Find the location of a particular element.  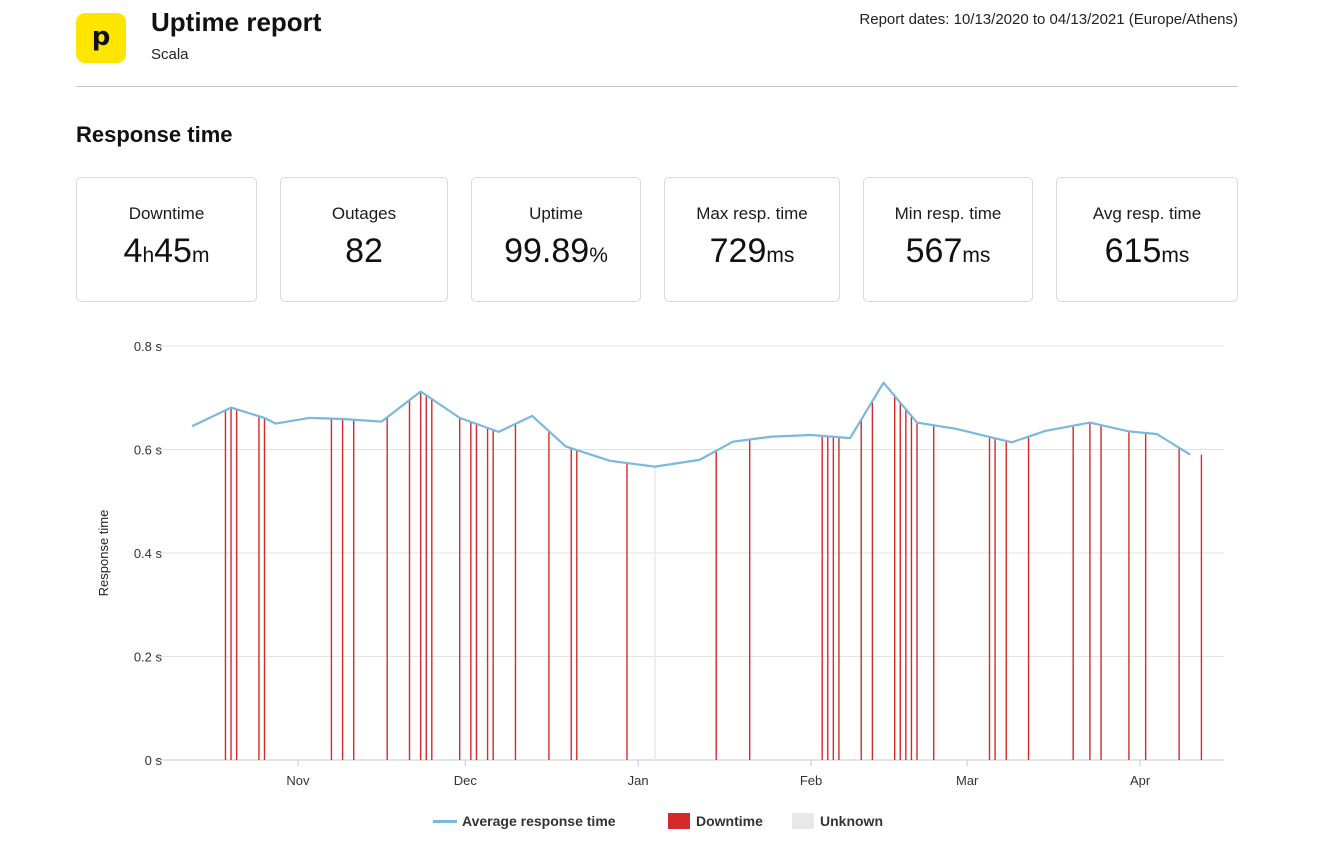

monitor-name: Scala is located at coordinates (170, 54).